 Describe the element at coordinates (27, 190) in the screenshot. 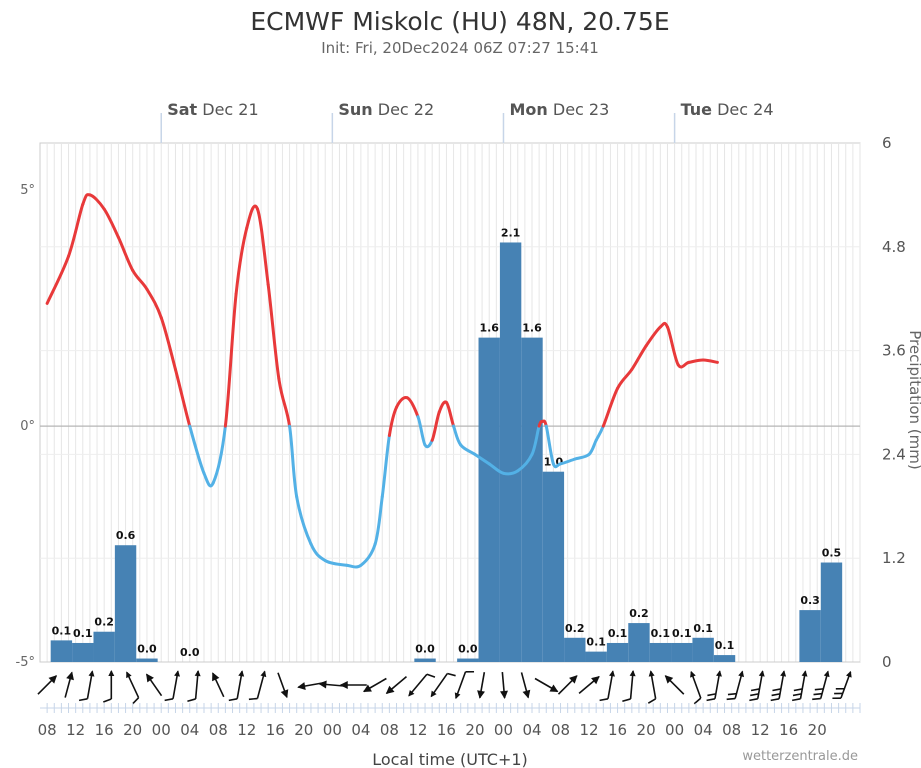

I see `y-tick-temperature: 5°` at that location.